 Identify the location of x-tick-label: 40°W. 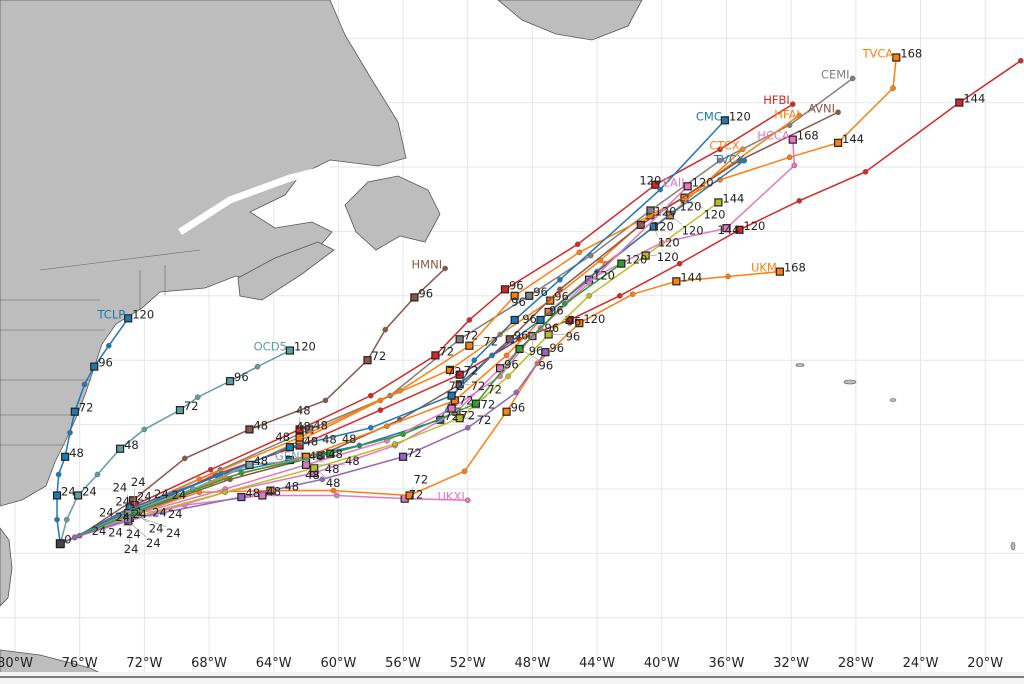
(662, 663).